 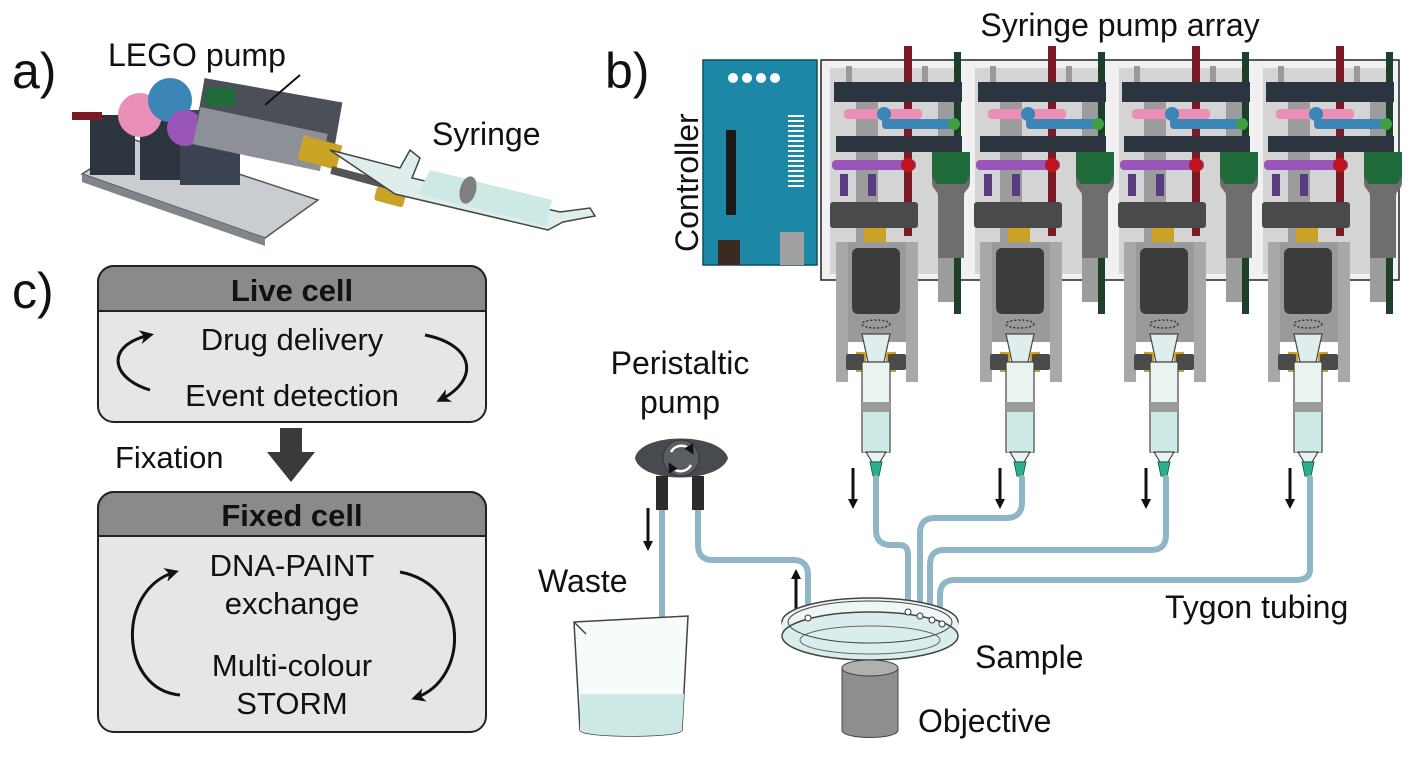 I want to click on array-title: Syringe pump array, so click(x=1119, y=25).